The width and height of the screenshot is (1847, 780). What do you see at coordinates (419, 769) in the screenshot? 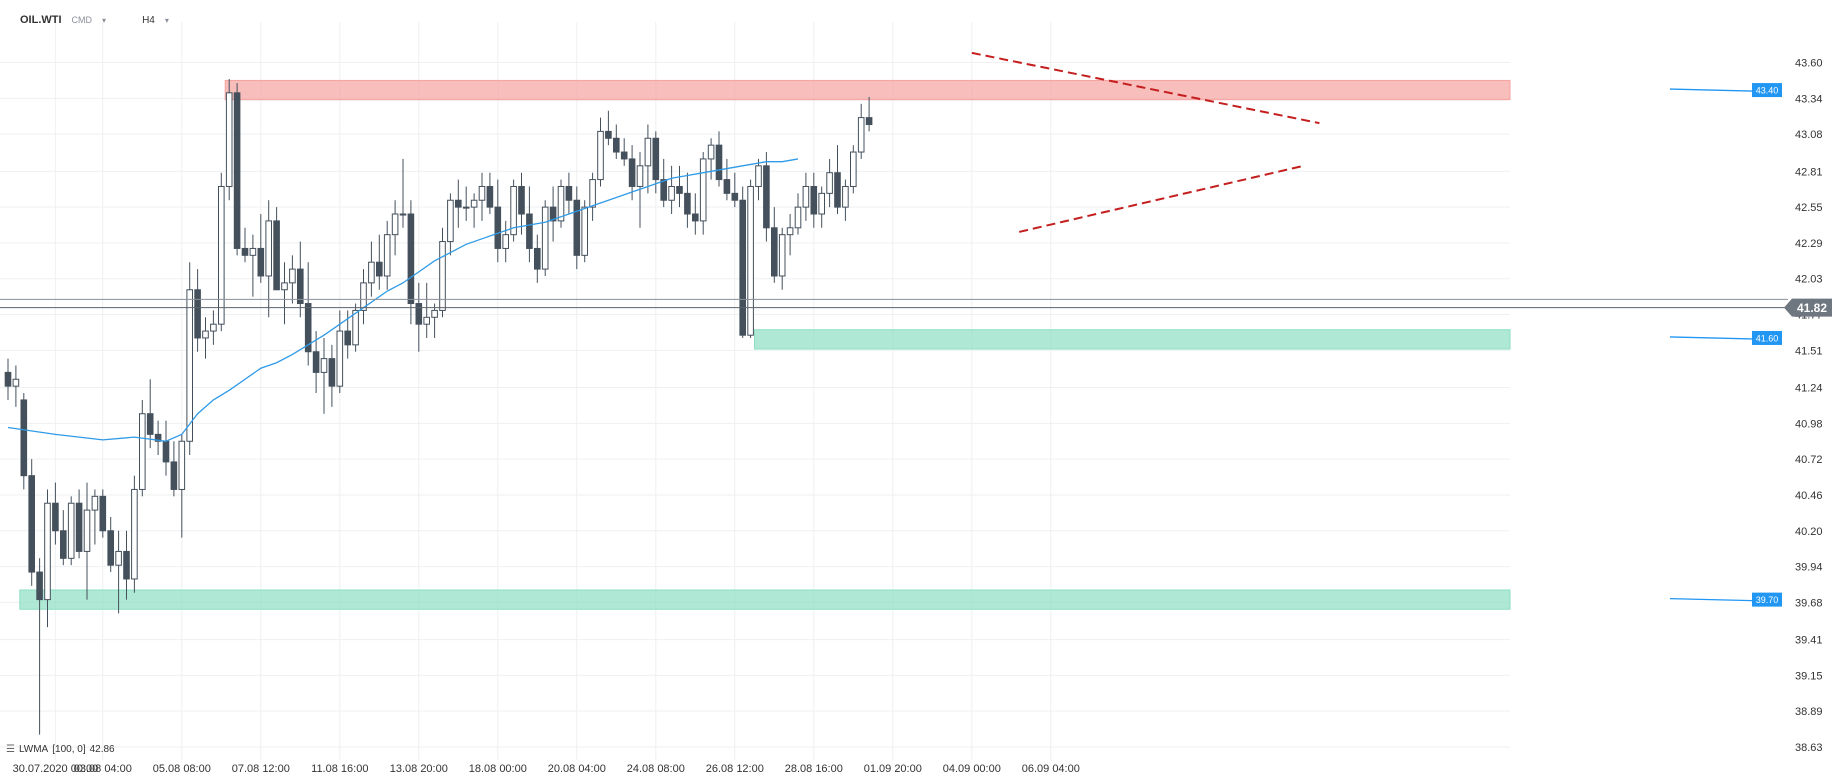
I see `x-tick-label: 13.08 20:00` at bounding box center [419, 769].